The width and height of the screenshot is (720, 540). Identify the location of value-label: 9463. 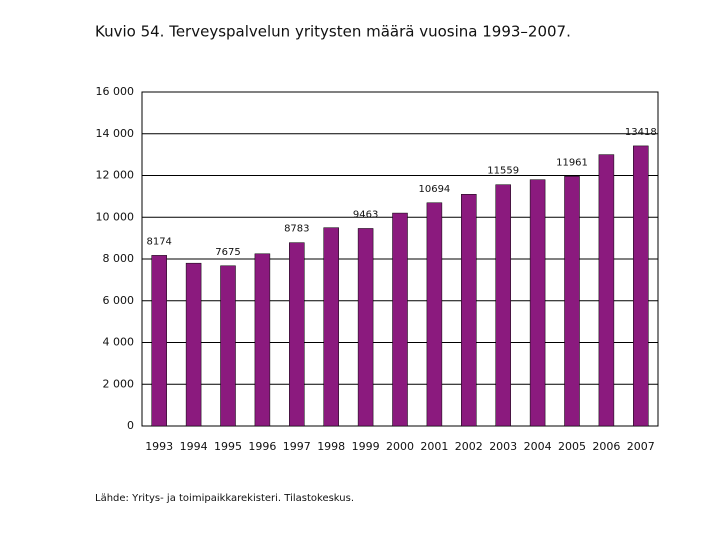
(365, 214).